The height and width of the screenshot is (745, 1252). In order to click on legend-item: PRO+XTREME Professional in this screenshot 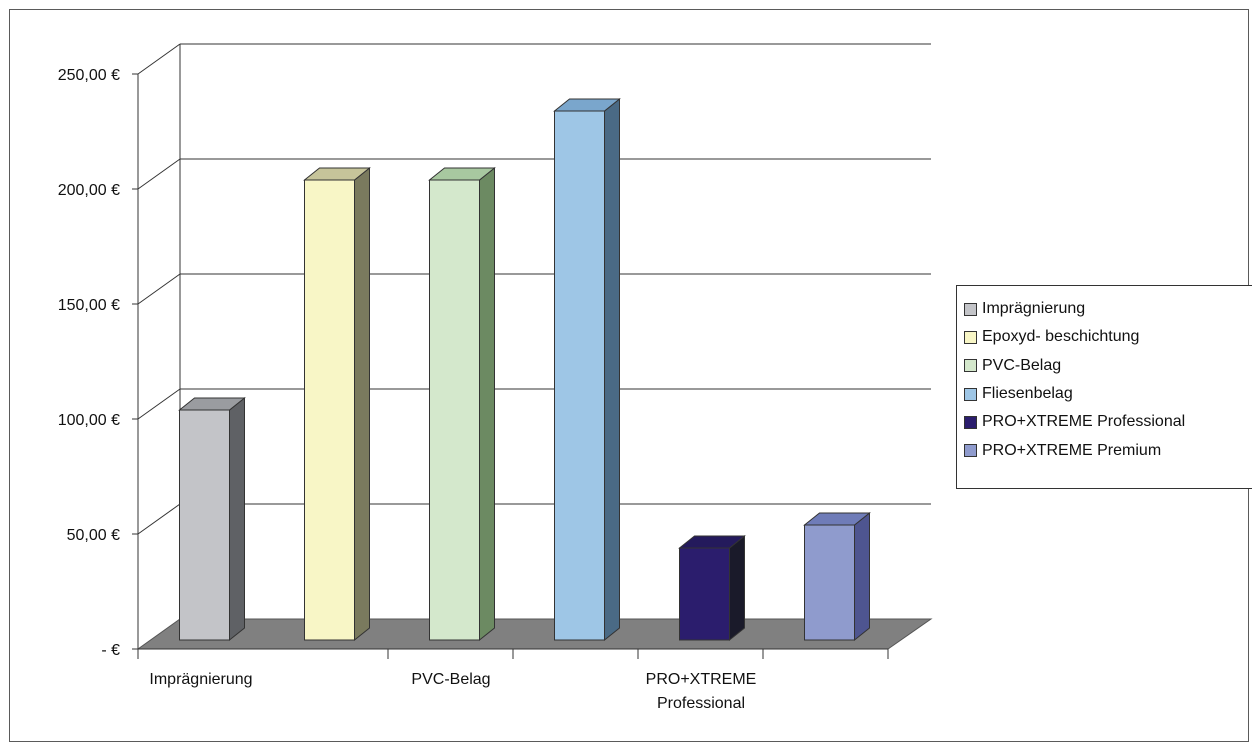, I will do `click(1108, 422)`.